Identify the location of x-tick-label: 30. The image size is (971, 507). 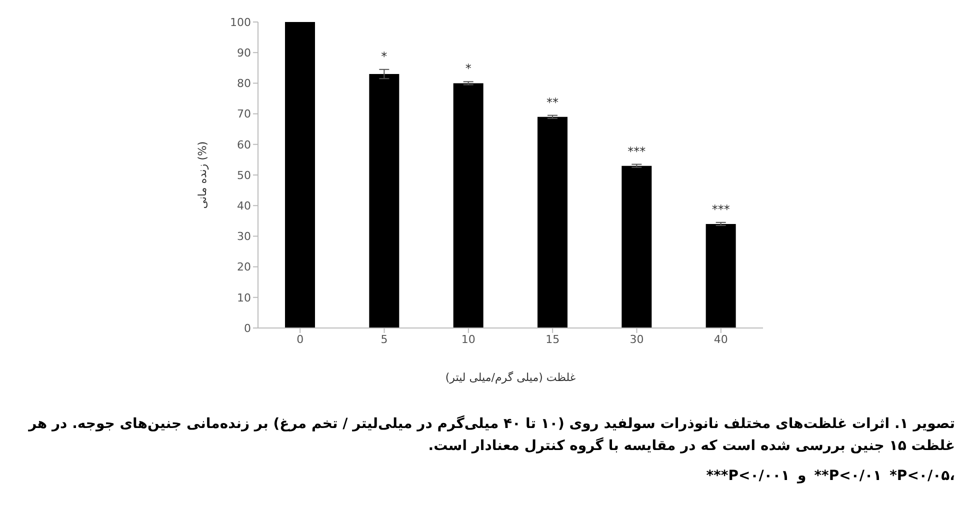
(637, 339).